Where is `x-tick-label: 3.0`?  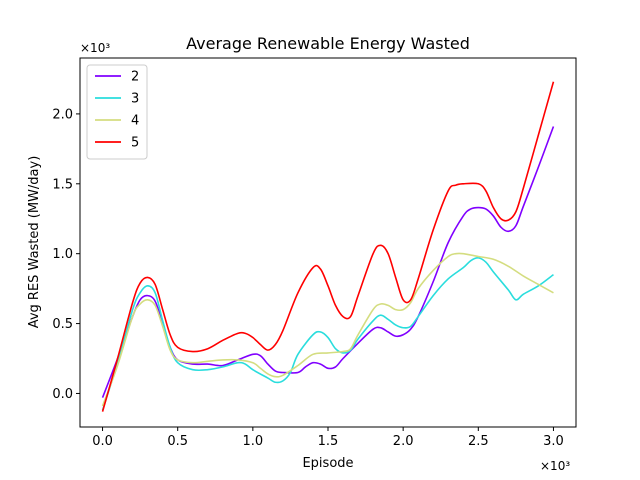 x-tick-label: 3.0 is located at coordinates (553, 441).